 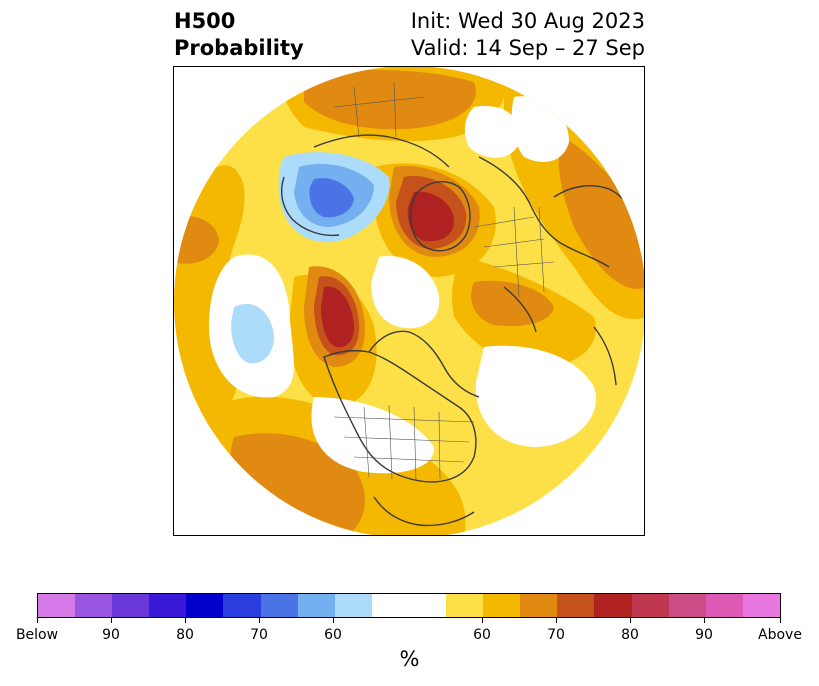 What do you see at coordinates (527, 48) in the screenshot?
I see `valid-range: Valid: 14 Sep – 27 Sep` at bounding box center [527, 48].